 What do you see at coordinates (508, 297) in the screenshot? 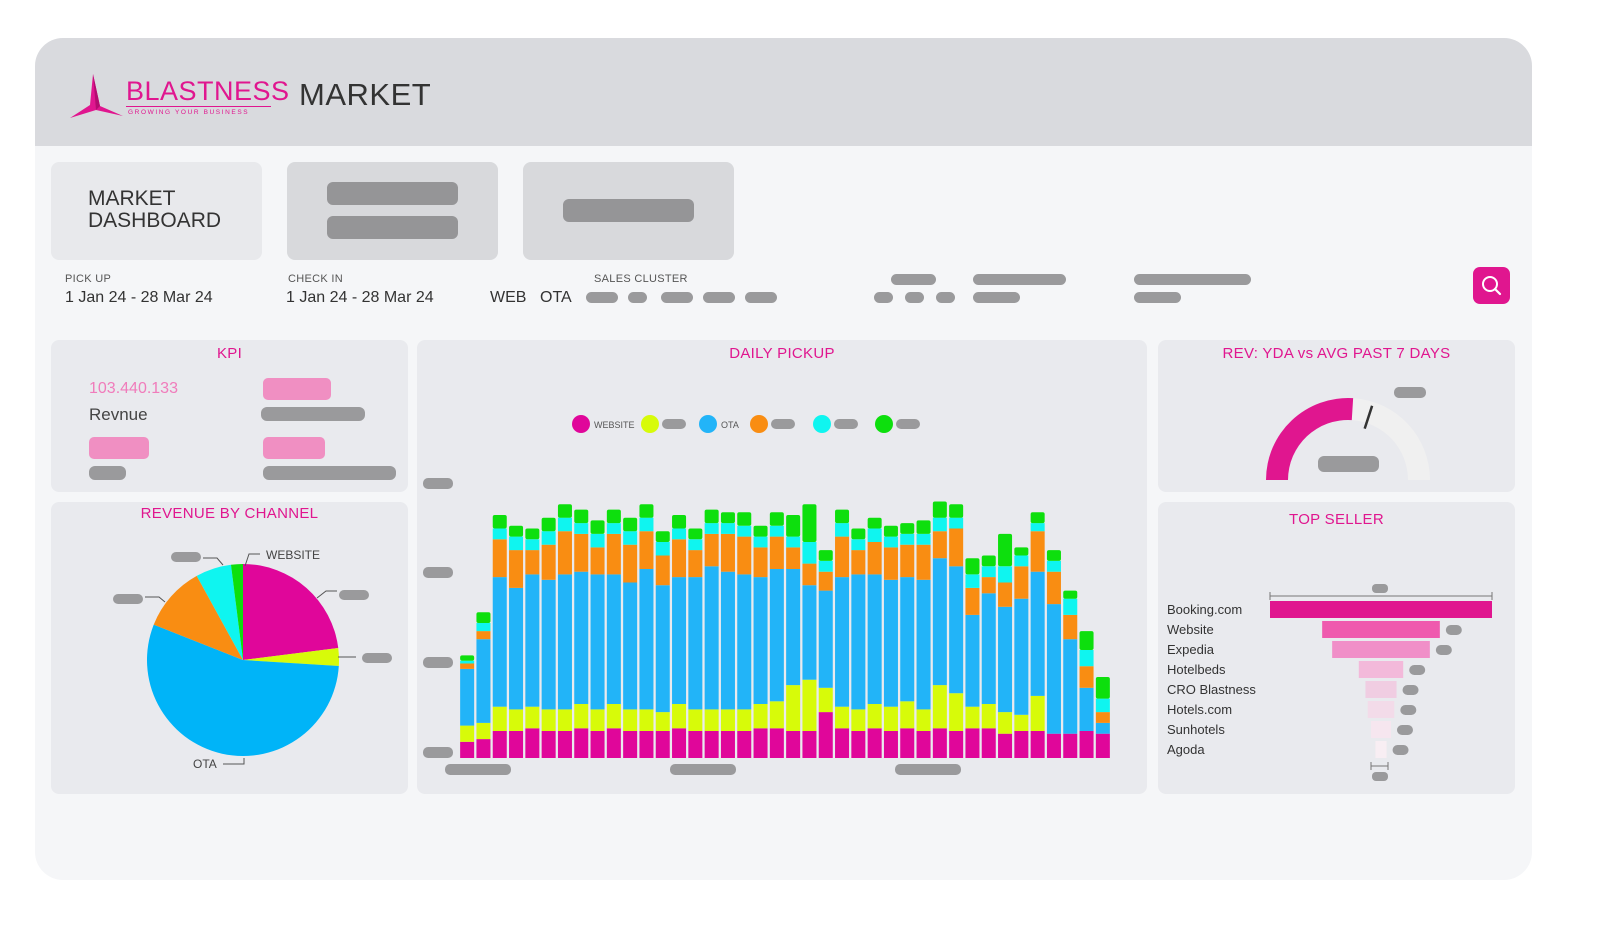
I see `sales-cluster-web: WEB` at bounding box center [508, 297].